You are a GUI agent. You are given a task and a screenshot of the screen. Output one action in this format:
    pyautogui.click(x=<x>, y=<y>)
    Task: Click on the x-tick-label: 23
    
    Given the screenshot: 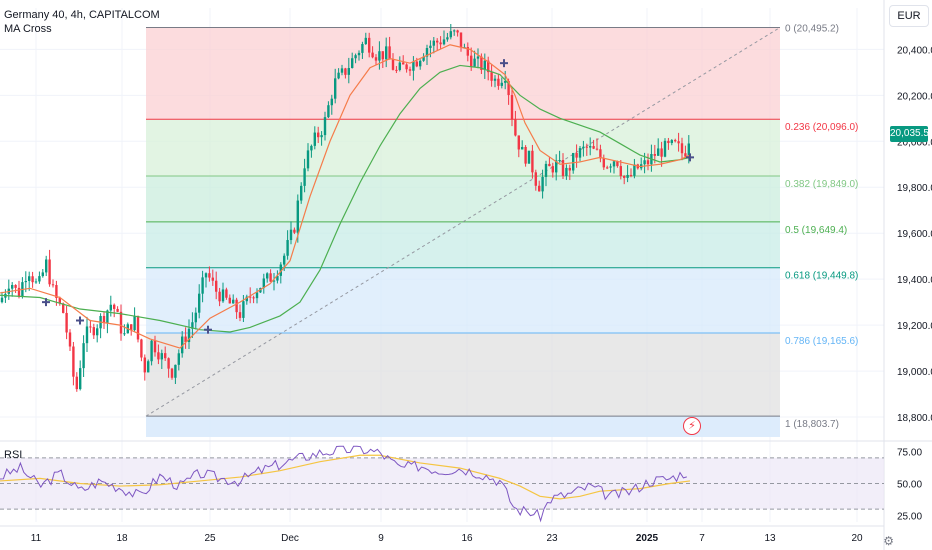 What is the action you would take?
    pyautogui.click(x=552, y=538)
    